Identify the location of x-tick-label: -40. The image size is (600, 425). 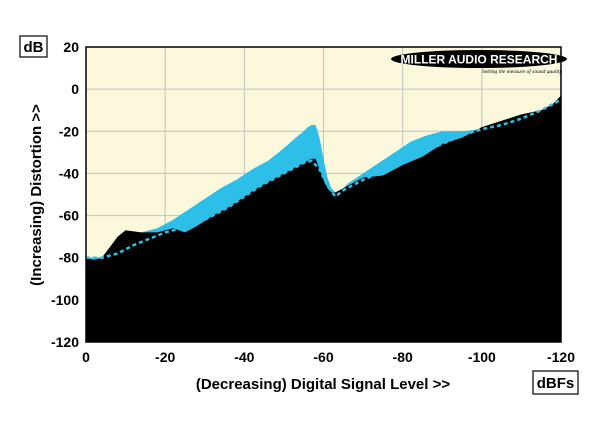
(244, 357).